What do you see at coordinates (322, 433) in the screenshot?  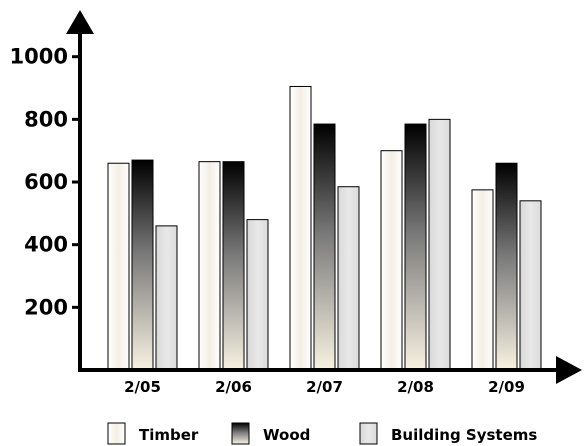 I see `legend: Timber Wood Building Systems` at bounding box center [322, 433].